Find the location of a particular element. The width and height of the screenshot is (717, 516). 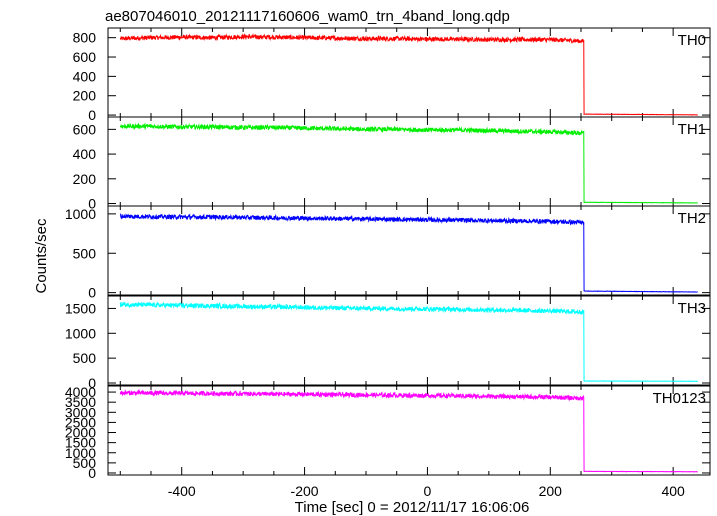

x-axis-label: Time [sec] 0 = 2012/11/17 16:06:06 is located at coordinates (412, 507).